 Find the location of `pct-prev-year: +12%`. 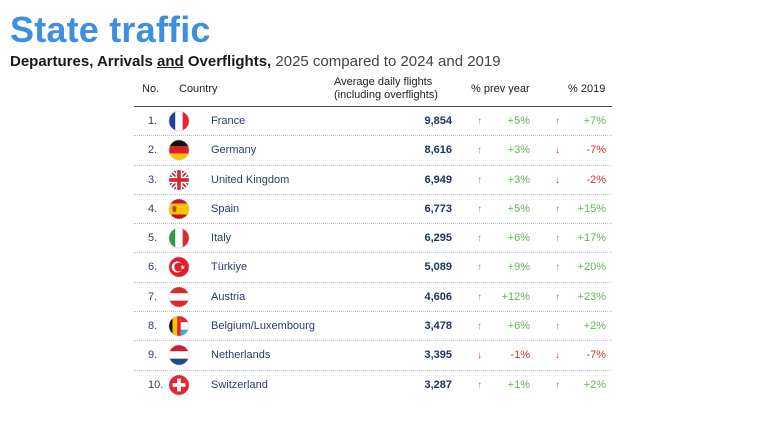

pct-prev-year: +12% is located at coordinates (515, 296).